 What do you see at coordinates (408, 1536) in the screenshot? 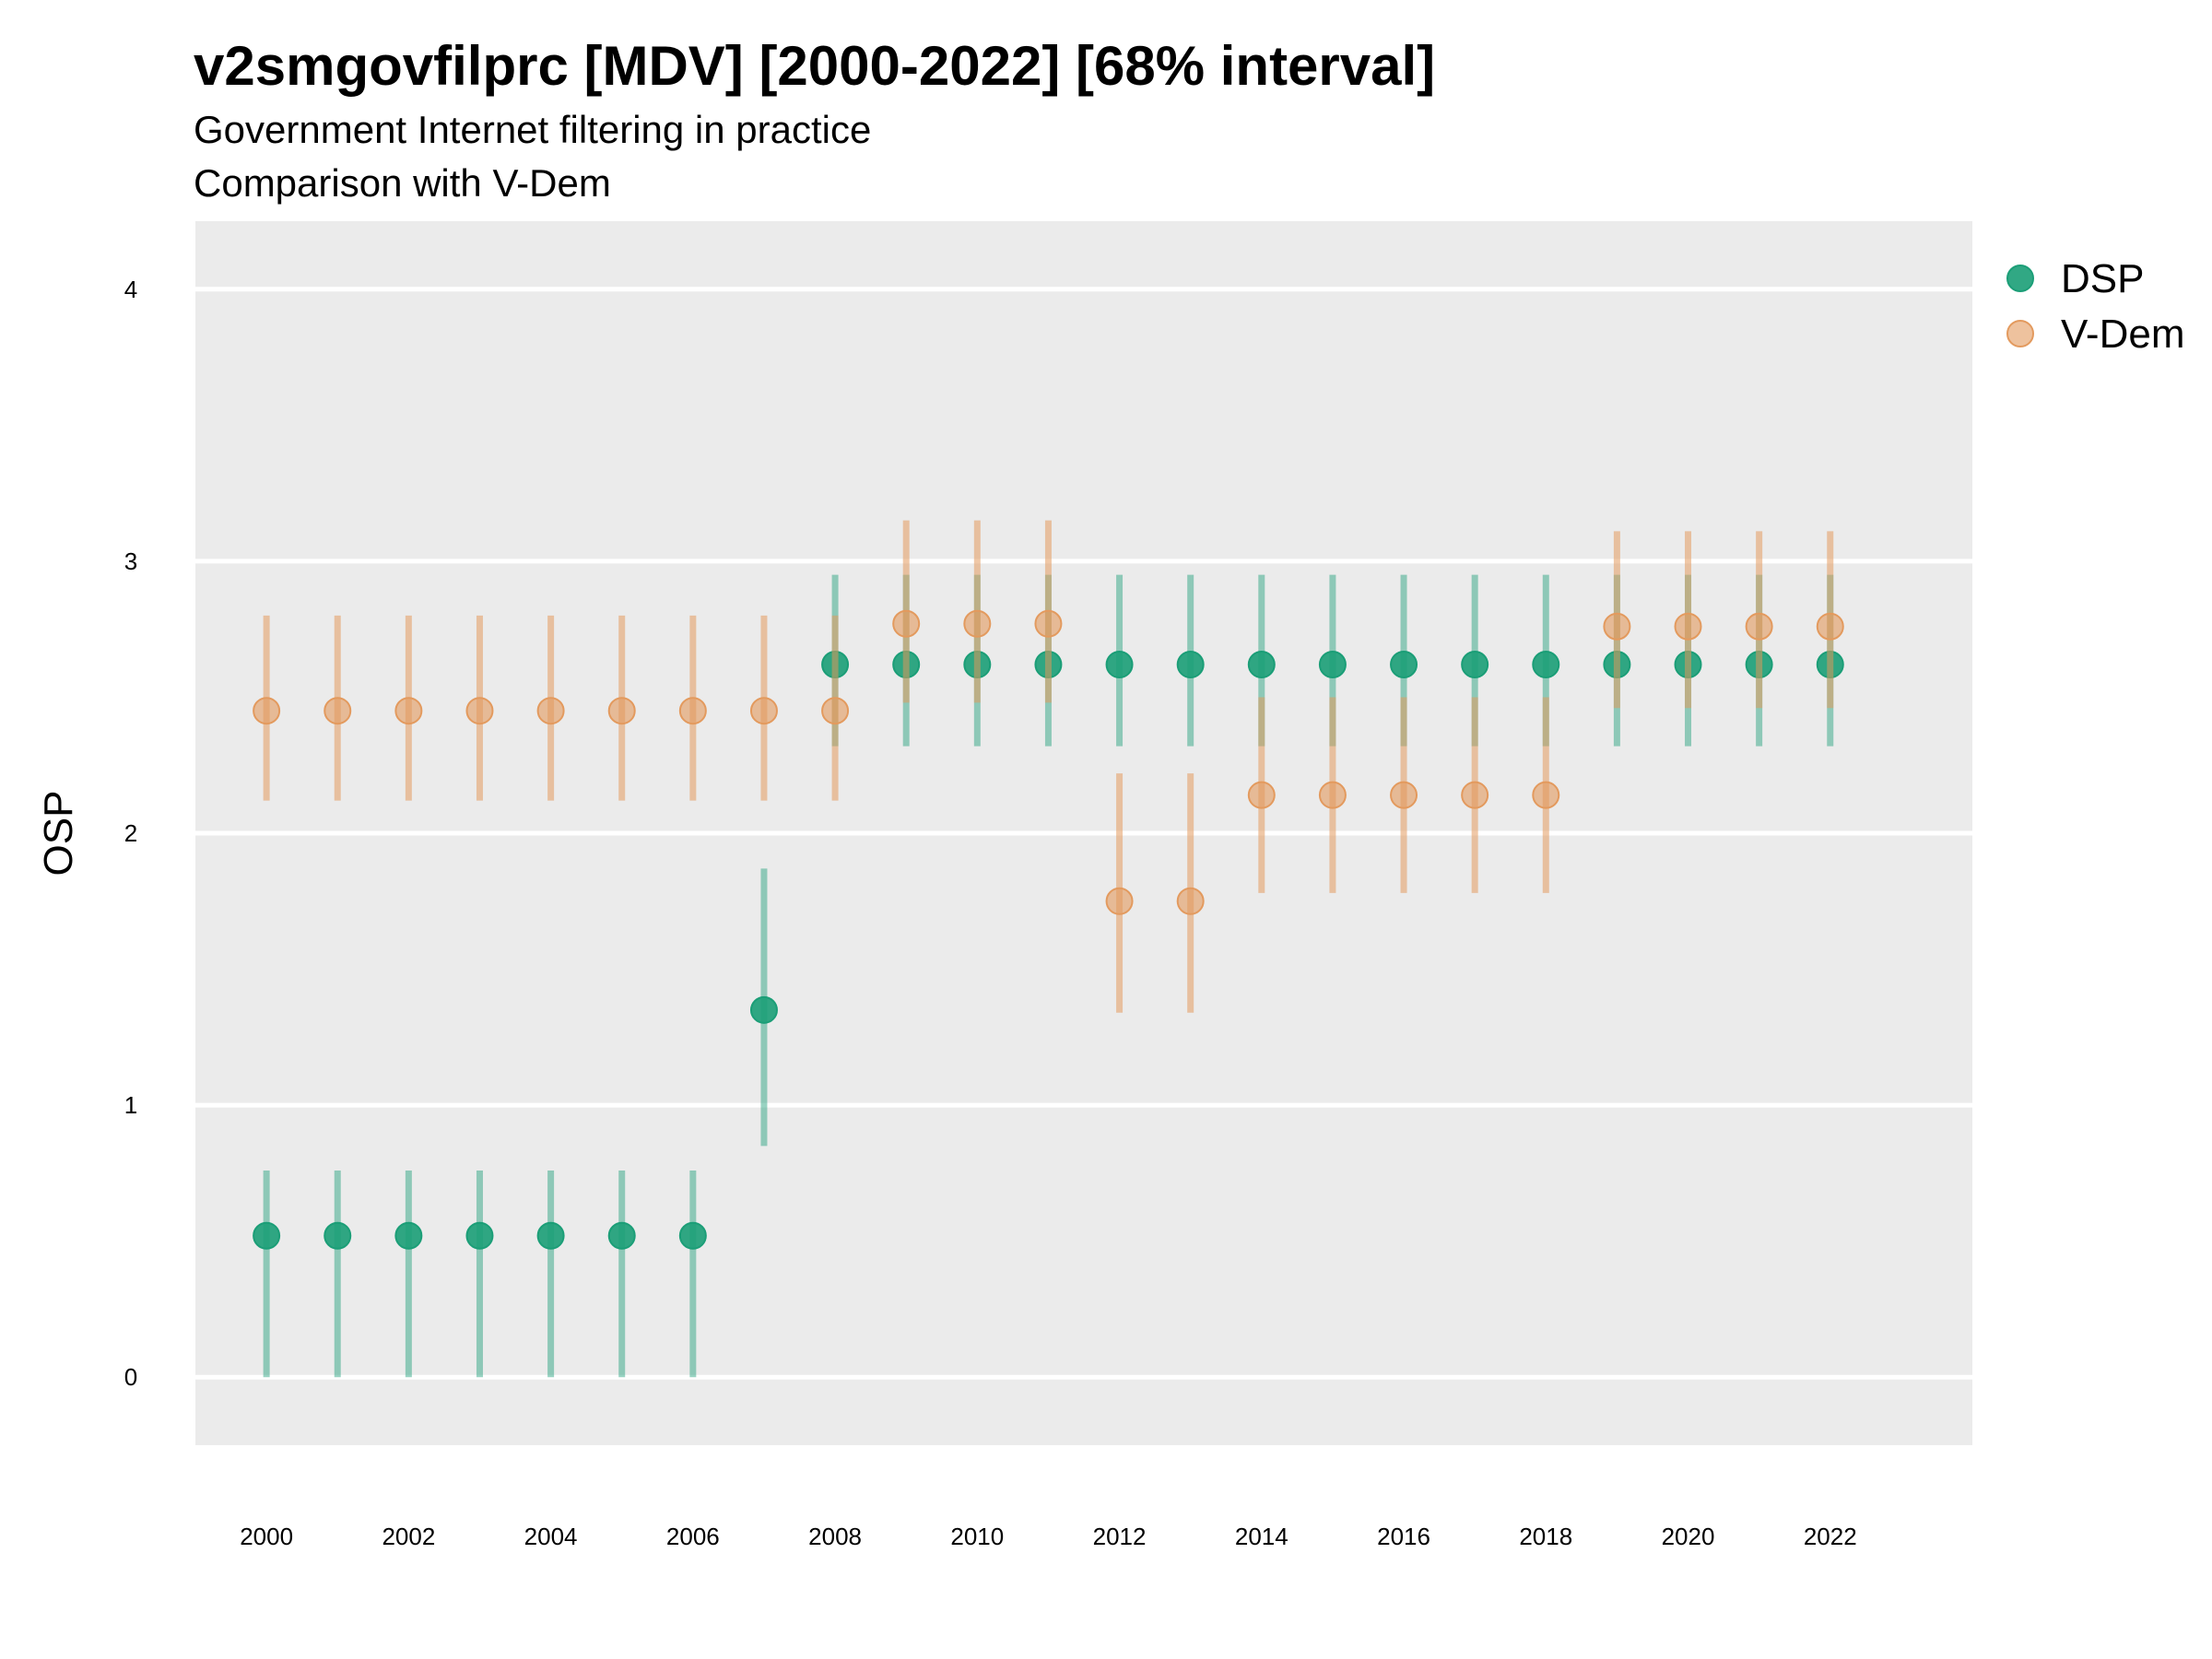
I see `x-tick-label: 2002` at bounding box center [408, 1536].